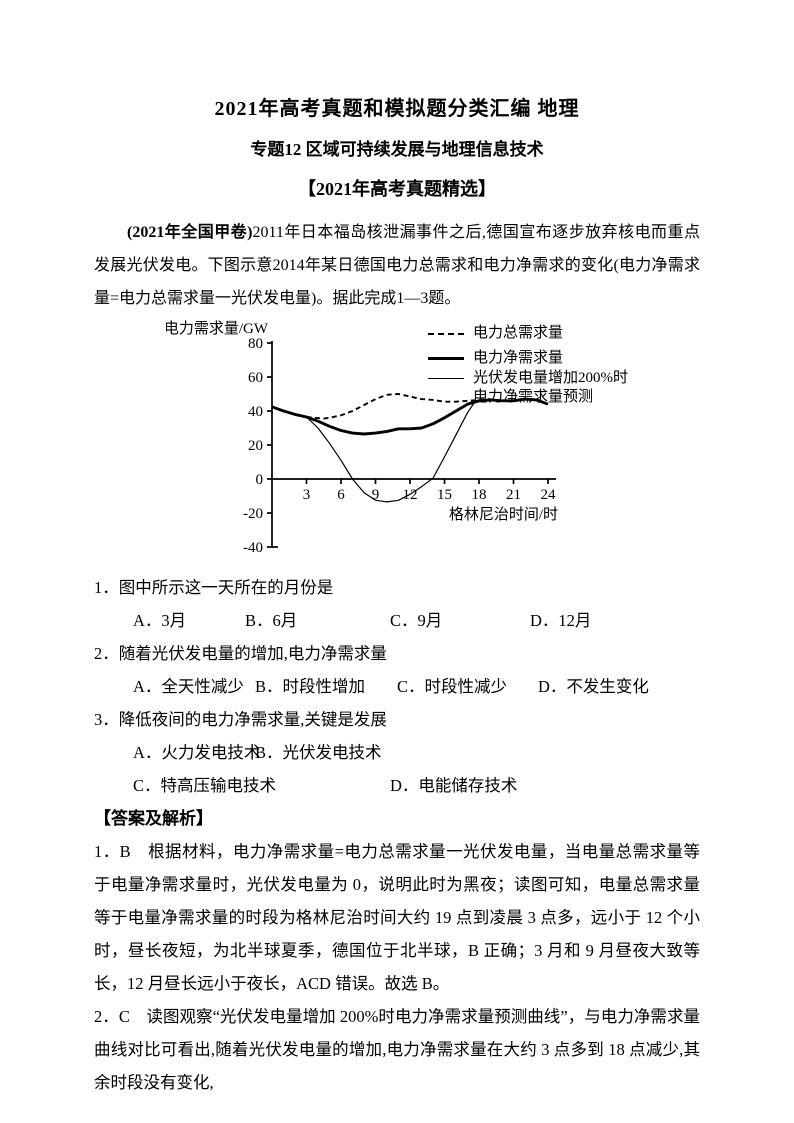  I want to click on options-row: A．3月 B．6月 C．9月 D．12月, so click(397, 620).